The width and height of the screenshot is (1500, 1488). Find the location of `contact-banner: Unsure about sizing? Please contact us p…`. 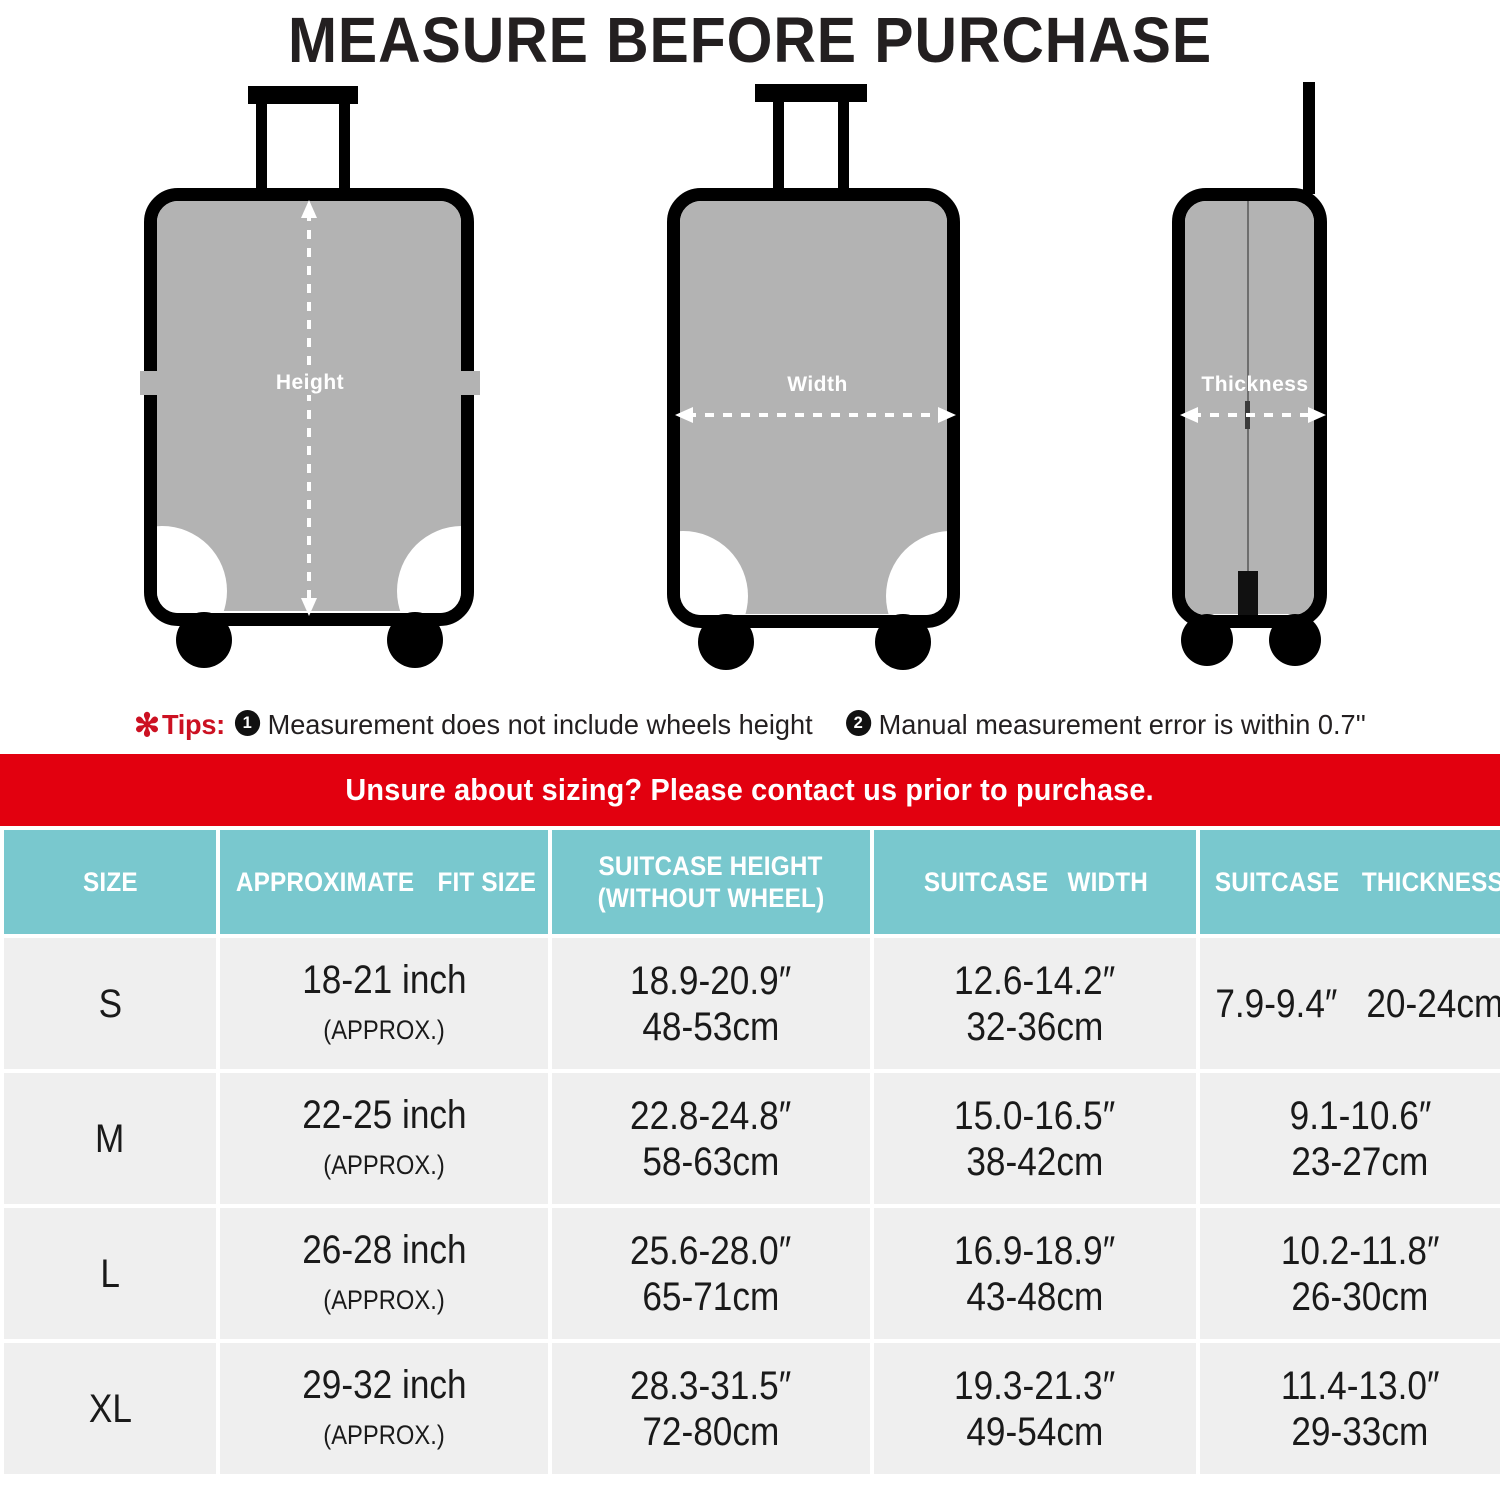

contact-banner: Unsure about sizing? Please contact us p… is located at coordinates (750, 790).